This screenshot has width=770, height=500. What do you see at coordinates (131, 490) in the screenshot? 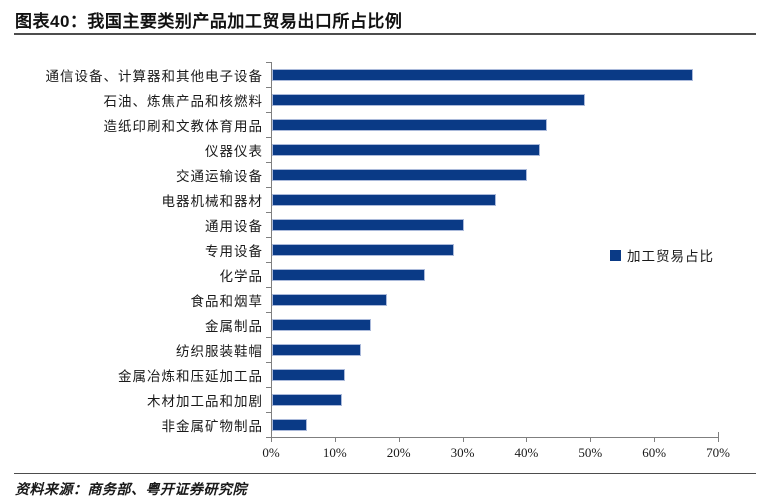
I see `data-source-note: 资料来源：商务部、粤开证券研究院` at bounding box center [131, 490].